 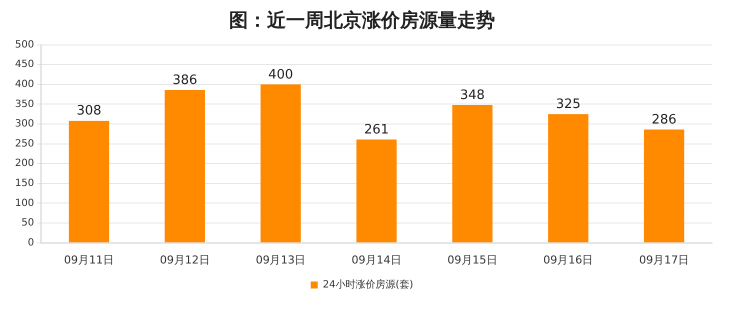 I want to click on x-tick-label: 09月11日, so click(x=89, y=259).